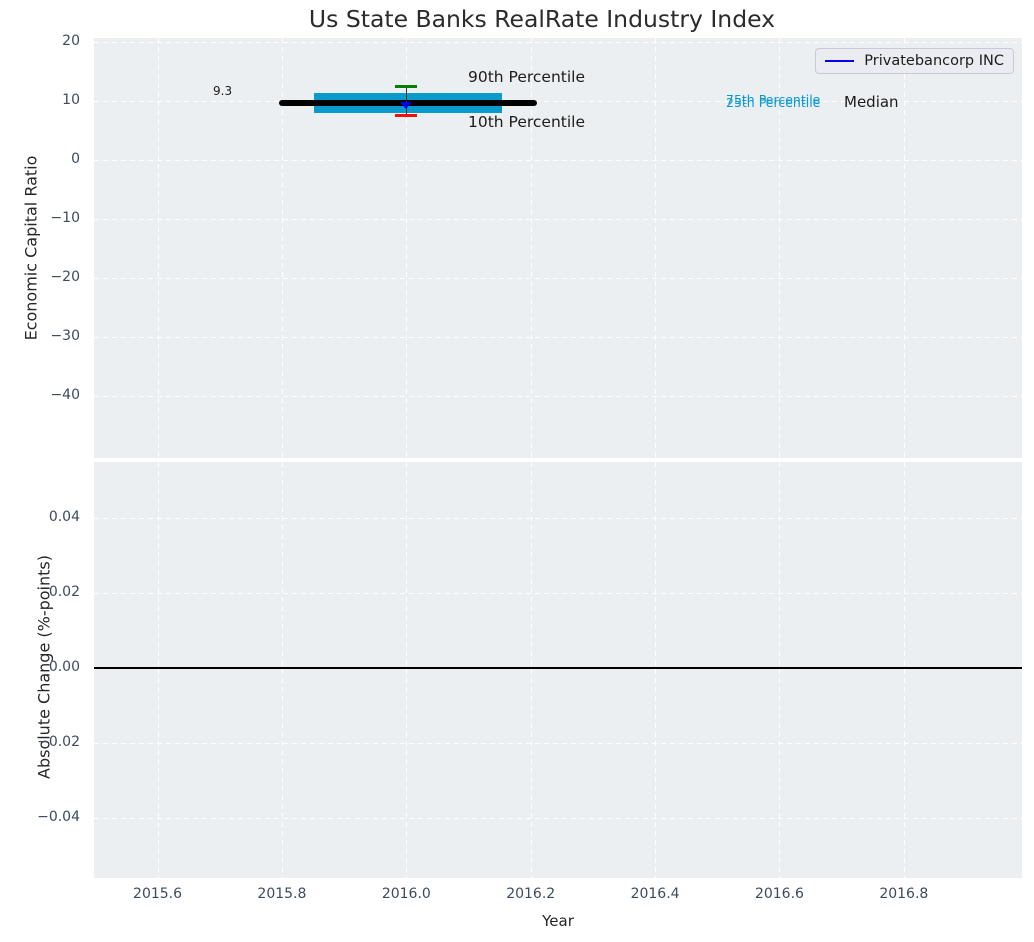  What do you see at coordinates (282, 894) in the screenshot?
I see `x-tick-label: 2015.8` at bounding box center [282, 894].